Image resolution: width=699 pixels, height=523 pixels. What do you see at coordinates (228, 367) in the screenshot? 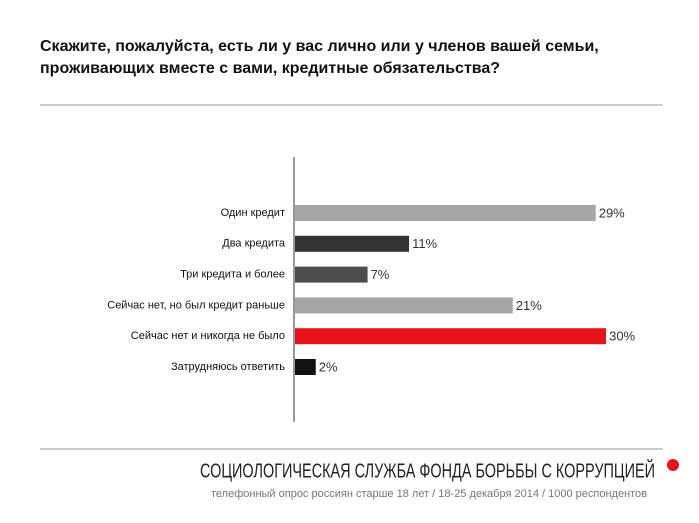
I see `category-label: Затрудняюсь ответить` at bounding box center [228, 367].